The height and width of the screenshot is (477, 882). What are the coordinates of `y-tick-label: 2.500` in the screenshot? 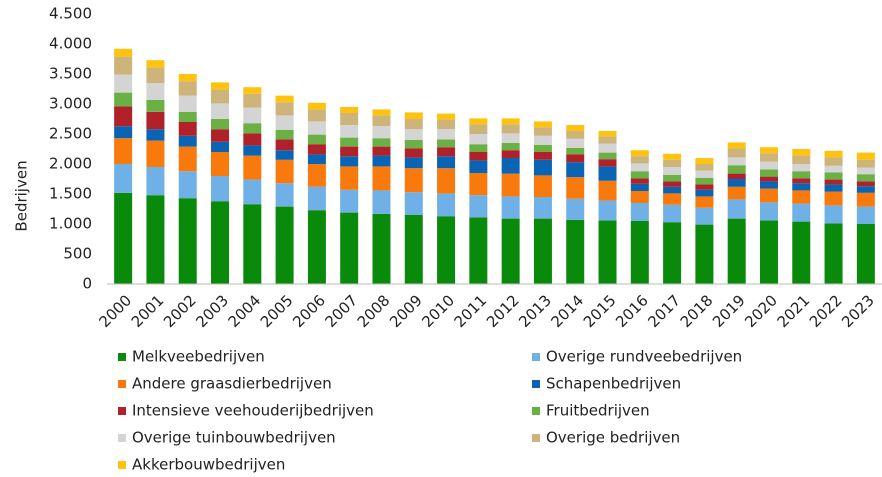 It's located at (70, 134).